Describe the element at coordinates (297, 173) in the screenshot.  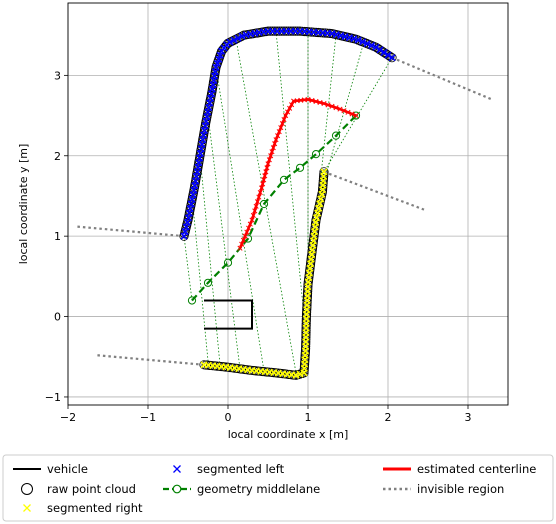
I see `centerline-line` at that location.